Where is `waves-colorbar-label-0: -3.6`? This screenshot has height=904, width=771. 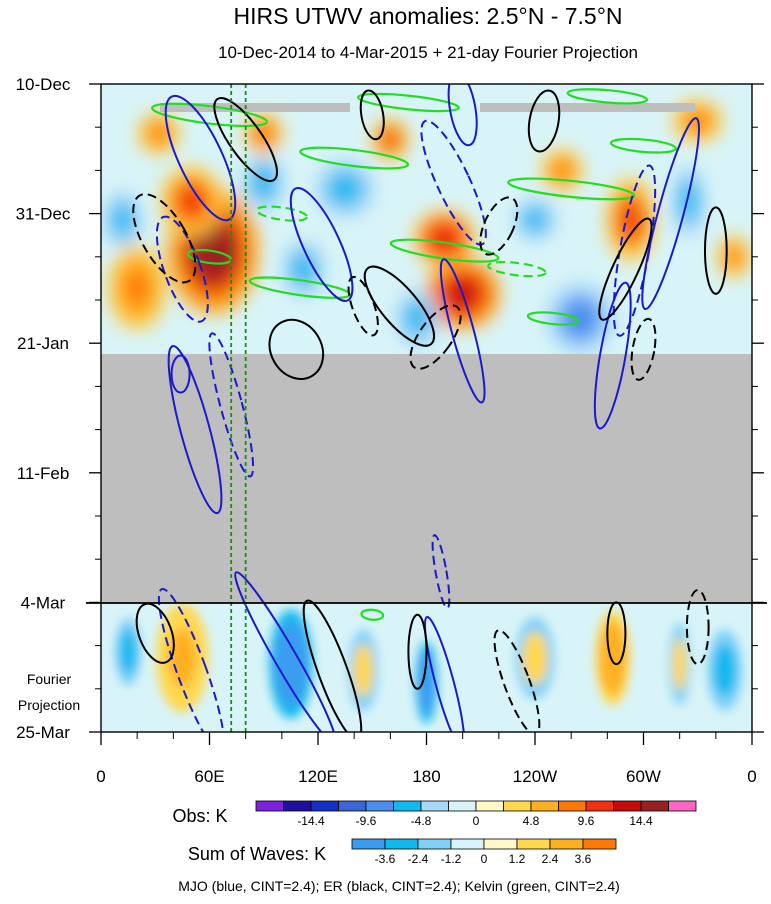
waves-colorbar-label-0: -3.6 is located at coordinates (385, 859).